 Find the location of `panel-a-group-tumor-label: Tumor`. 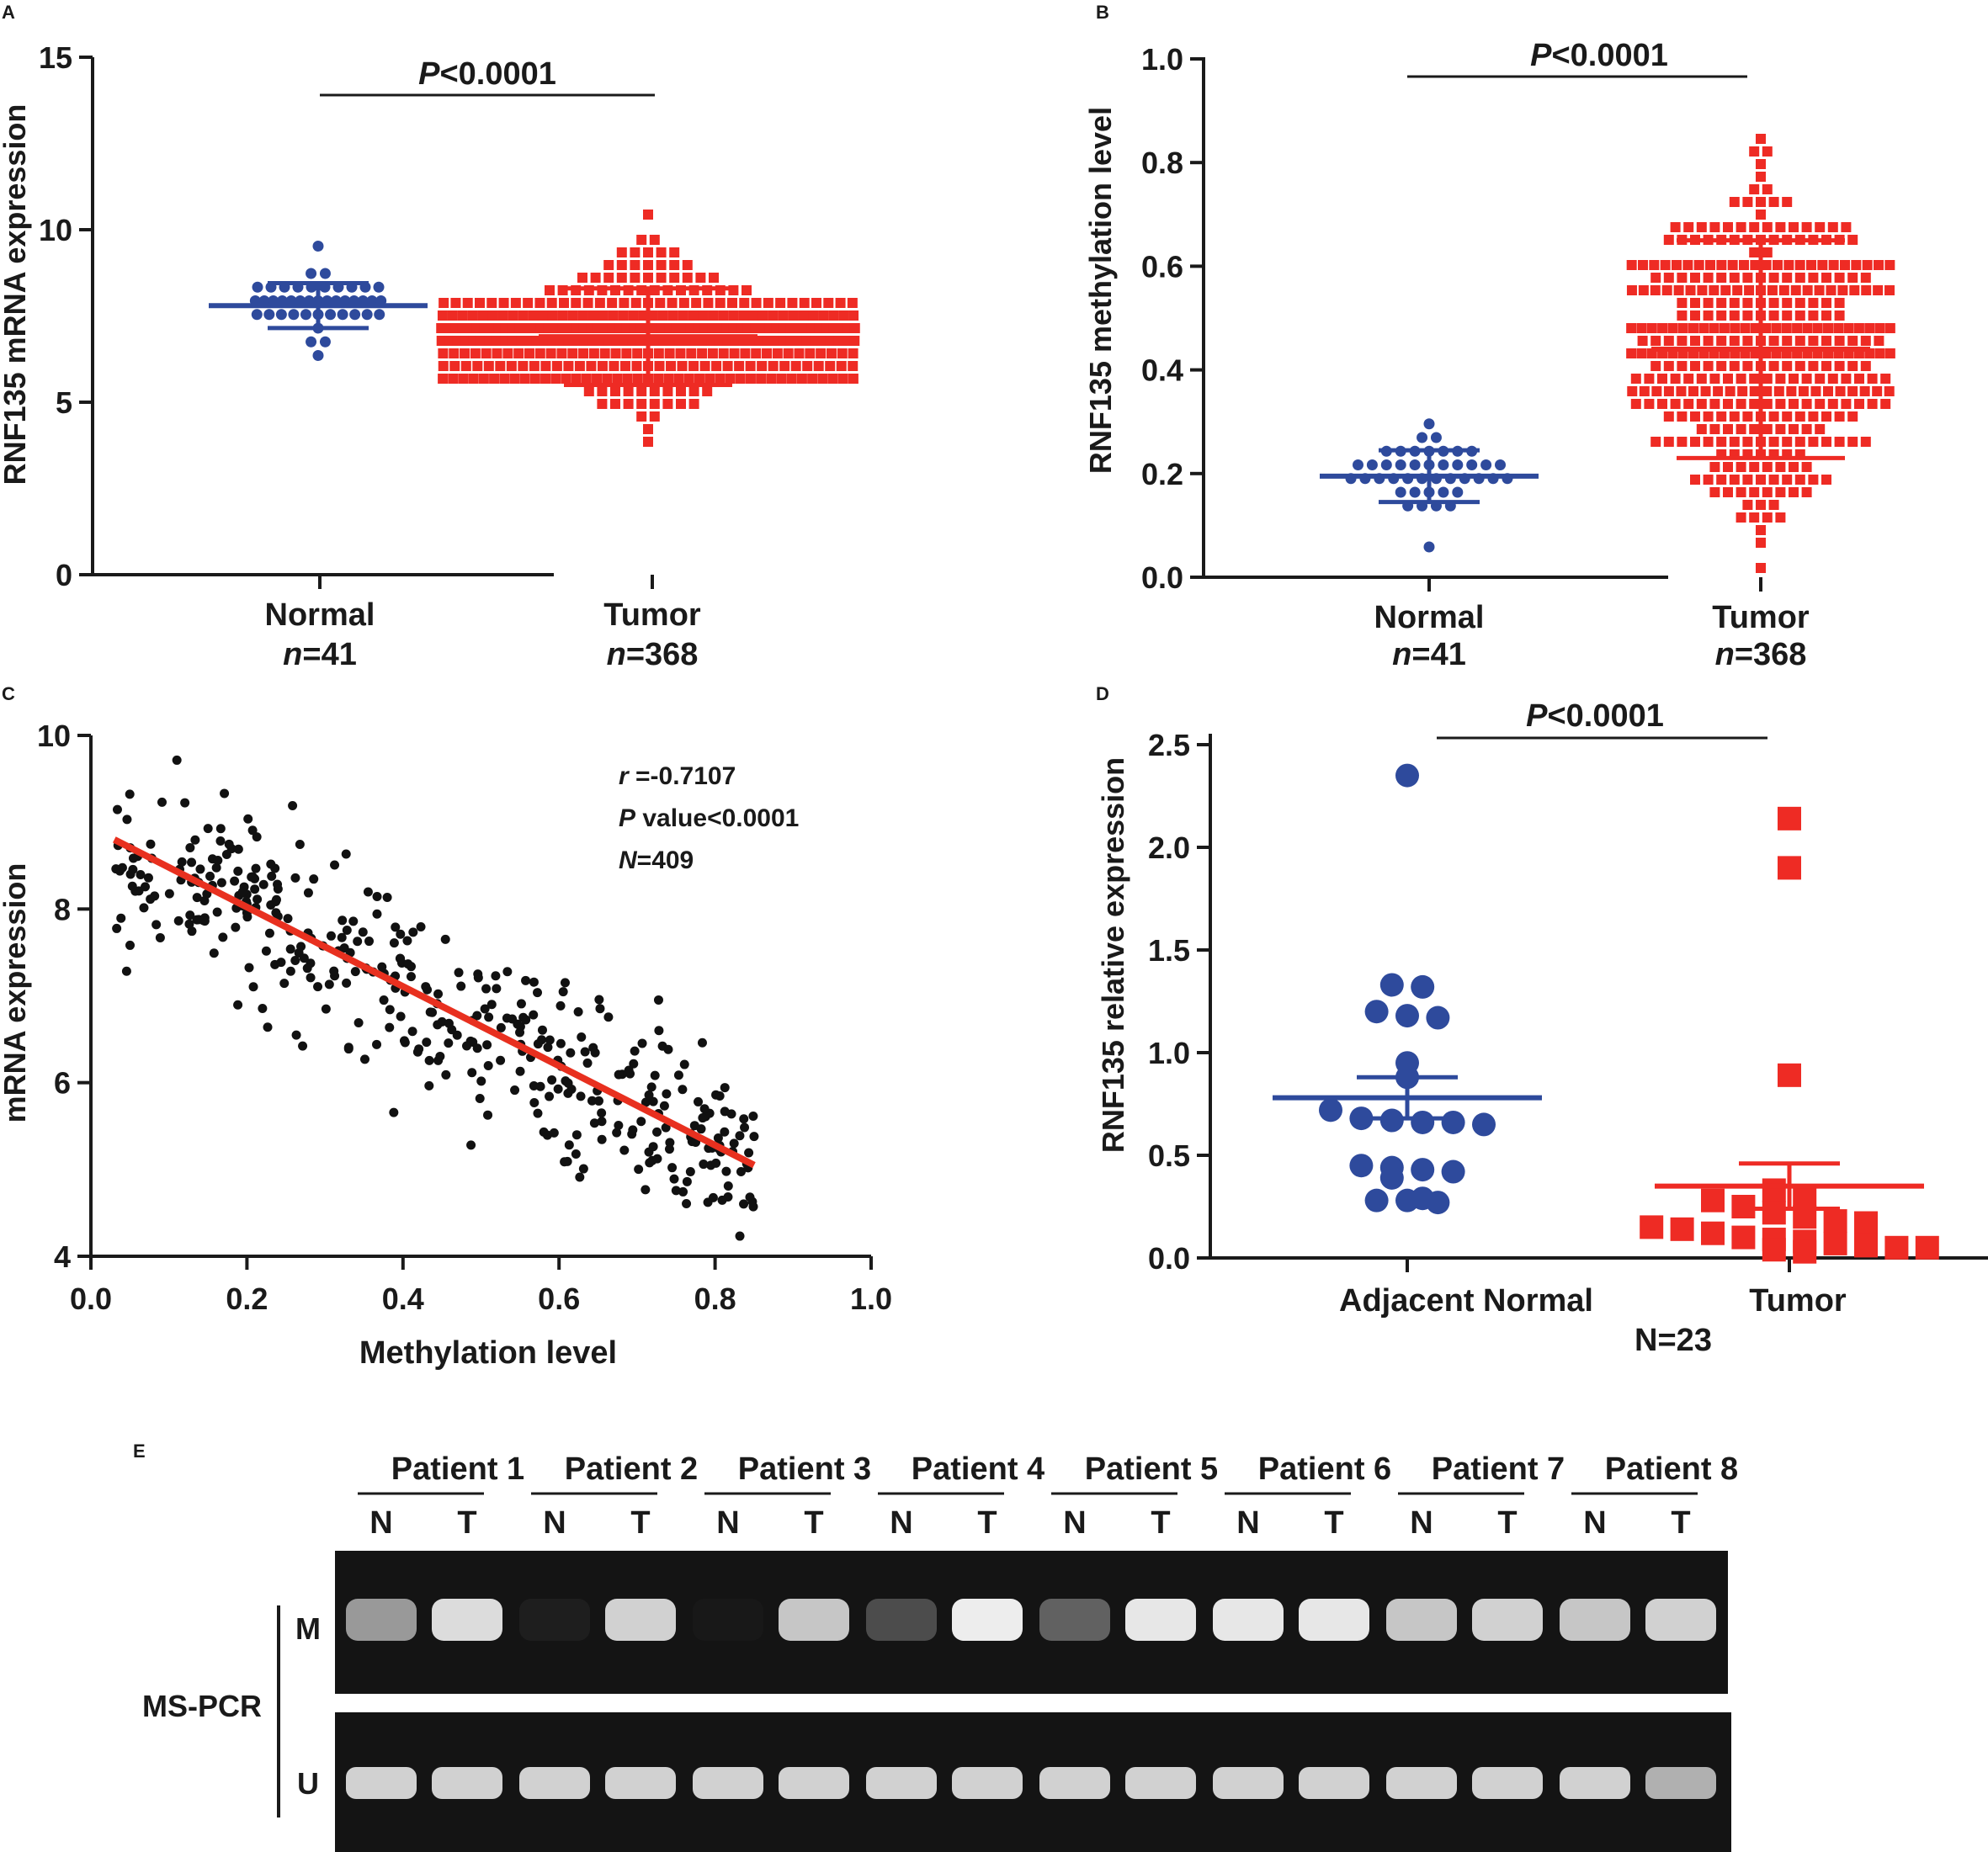

panel-a-group-tumor-label: Tumor is located at coordinates (652, 615).